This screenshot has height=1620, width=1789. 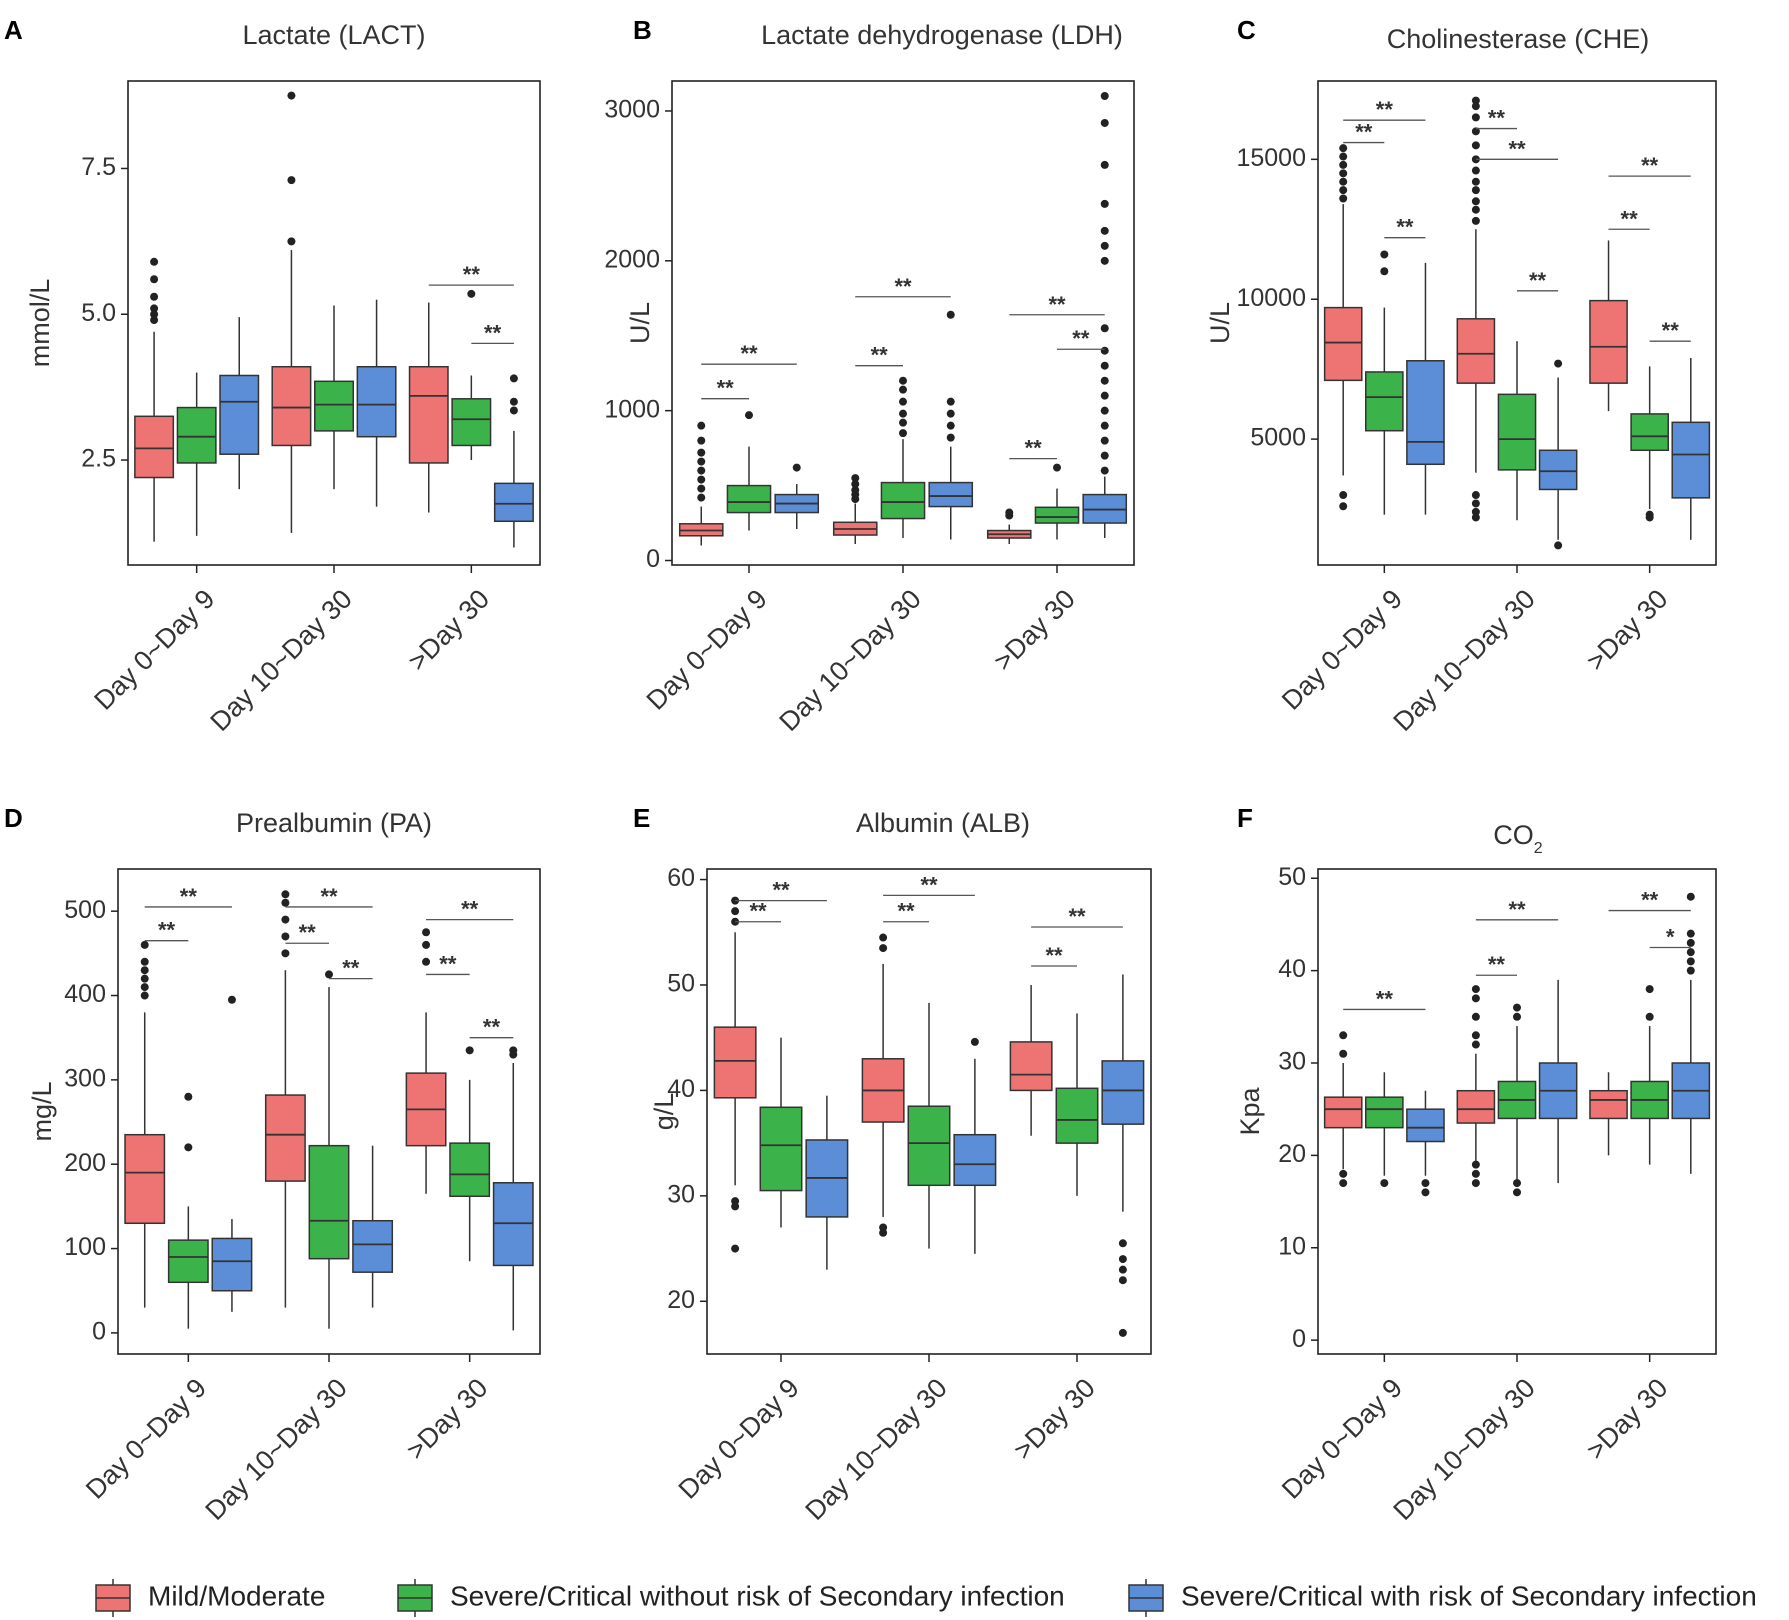 What do you see at coordinates (1278, 438) in the screenshot?
I see `y-tick-label: 5000` at bounding box center [1278, 438].